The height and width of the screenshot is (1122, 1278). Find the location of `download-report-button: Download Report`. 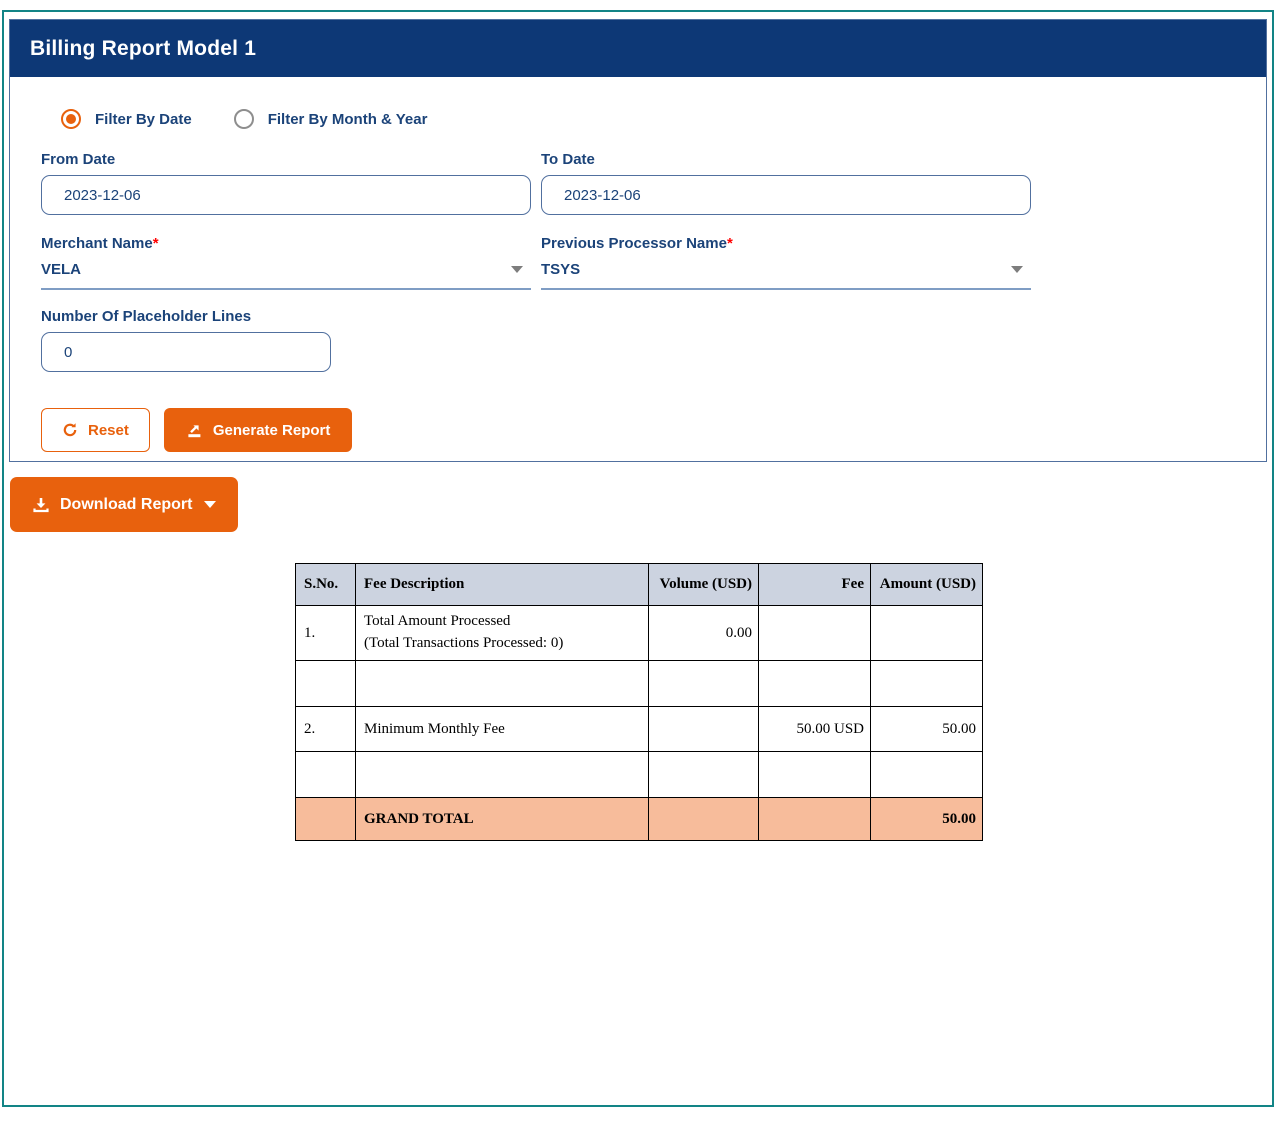

download-report-button: Download Report is located at coordinates (124, 504).